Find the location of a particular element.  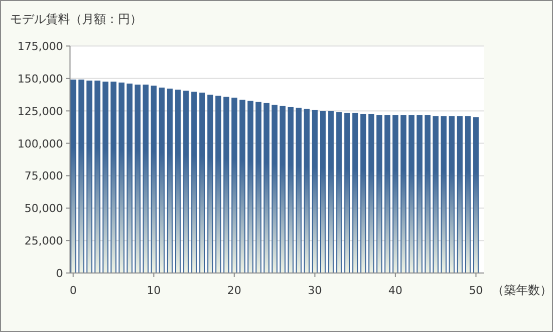

x-tick-label: 30 is located at coordinates (315, 290).